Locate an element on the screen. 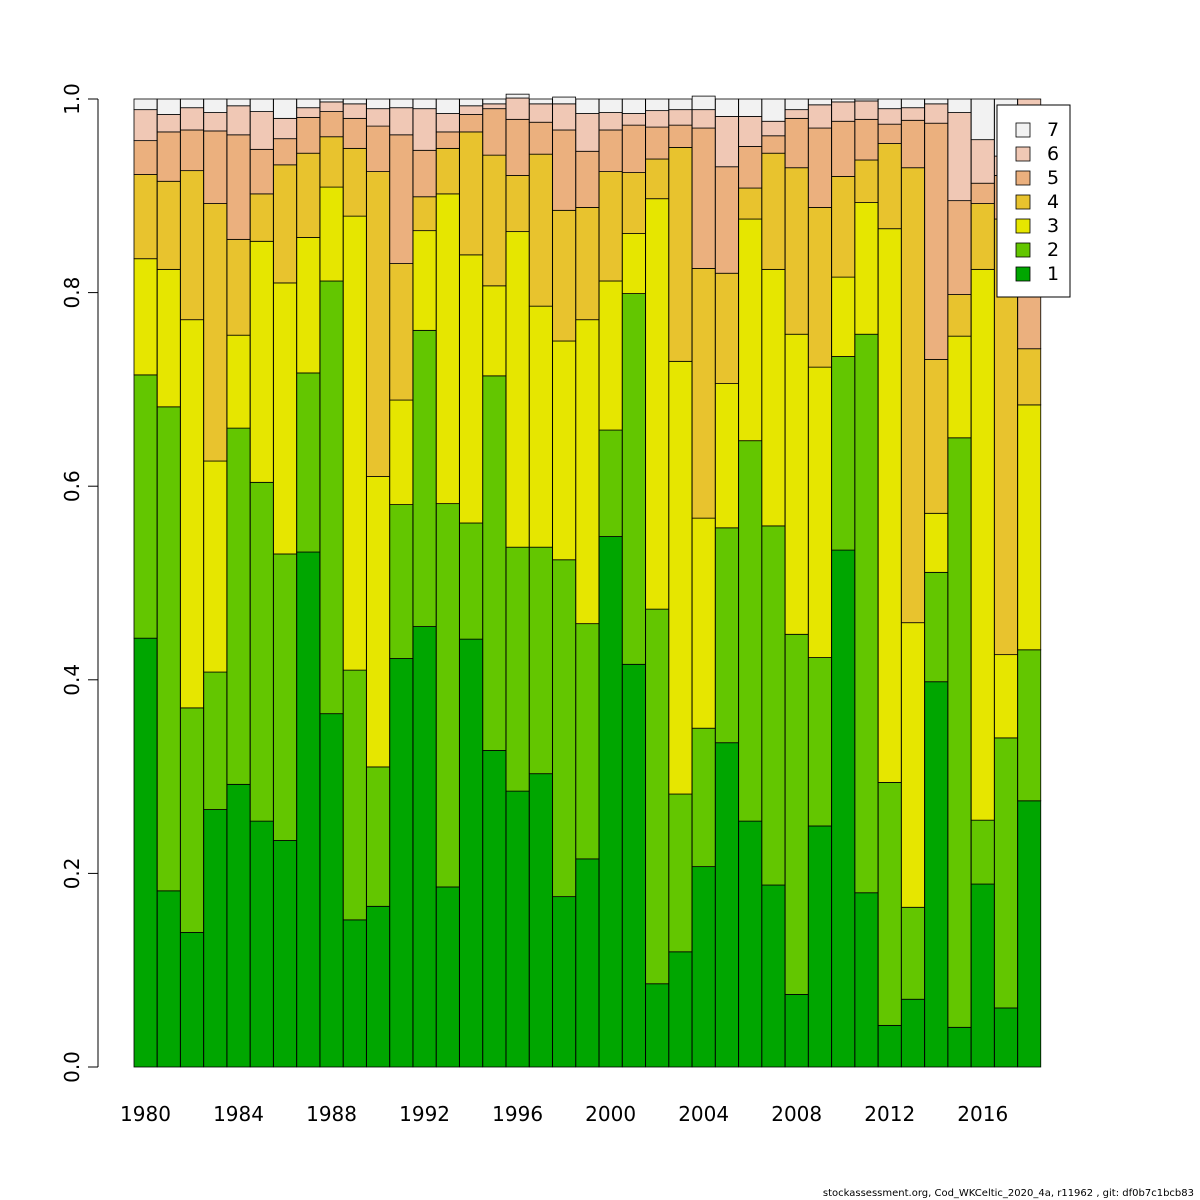 The width and height of the screenshot is (1200, 1200). legend-label-3: 3 is located at coordinates (1053, 226).